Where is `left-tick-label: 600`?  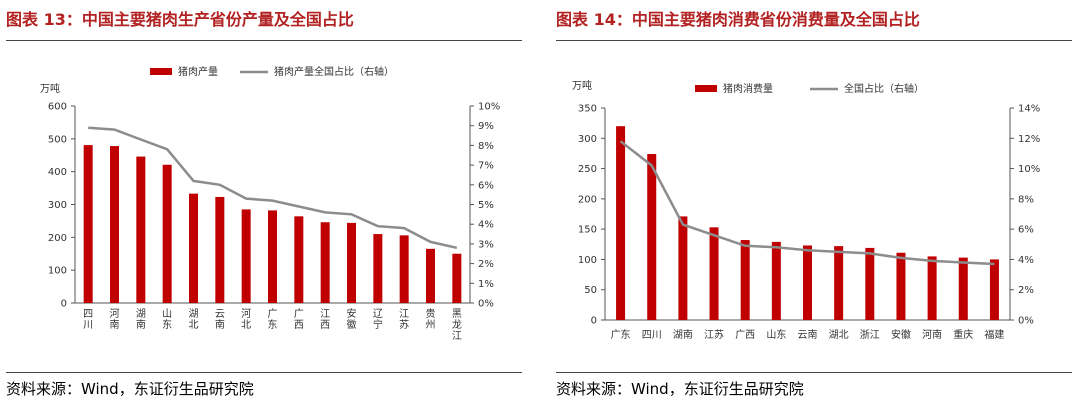
left-tick-label: 600 is located at coordinates (57, 107).